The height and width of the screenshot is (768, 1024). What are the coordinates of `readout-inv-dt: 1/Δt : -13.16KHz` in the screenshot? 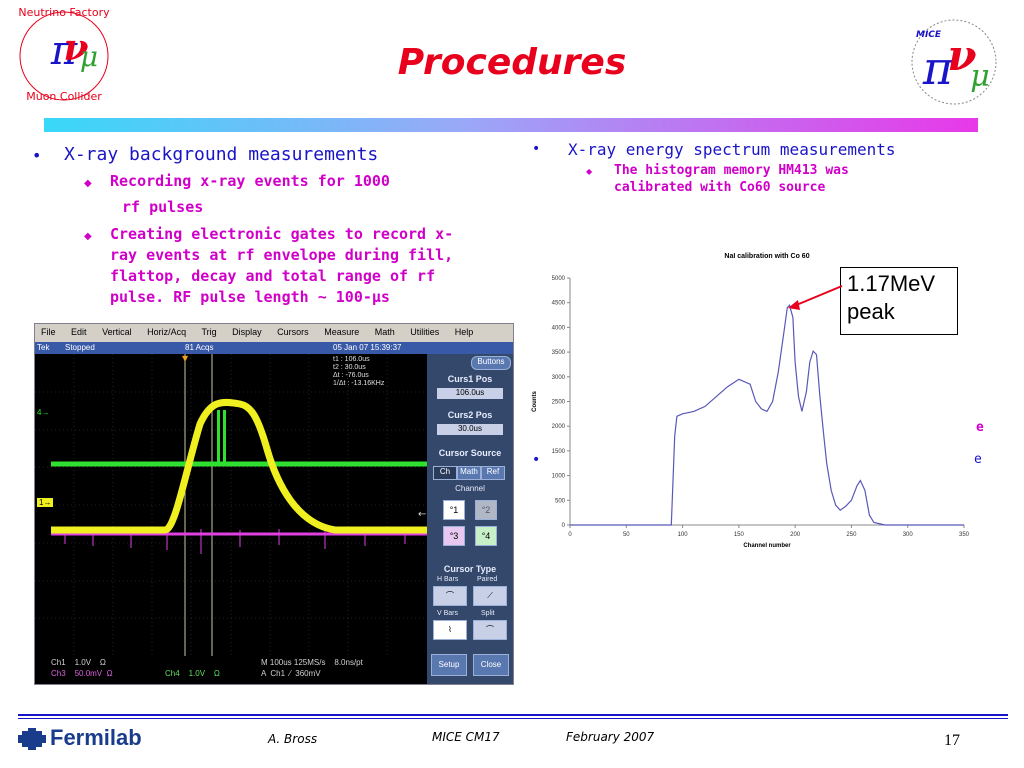 It's located at (359, 383).